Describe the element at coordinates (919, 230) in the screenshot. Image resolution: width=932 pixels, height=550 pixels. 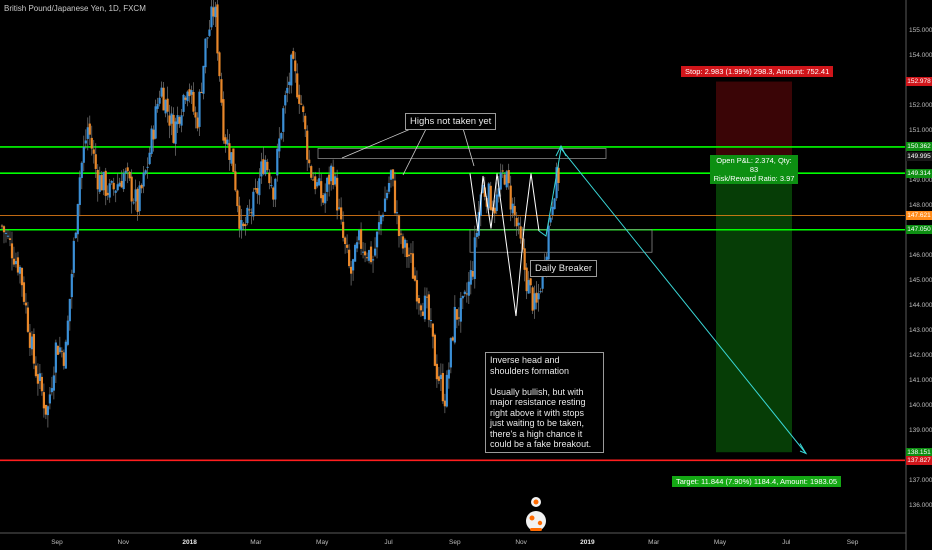
I see `price-tag: 147.050` at that location.